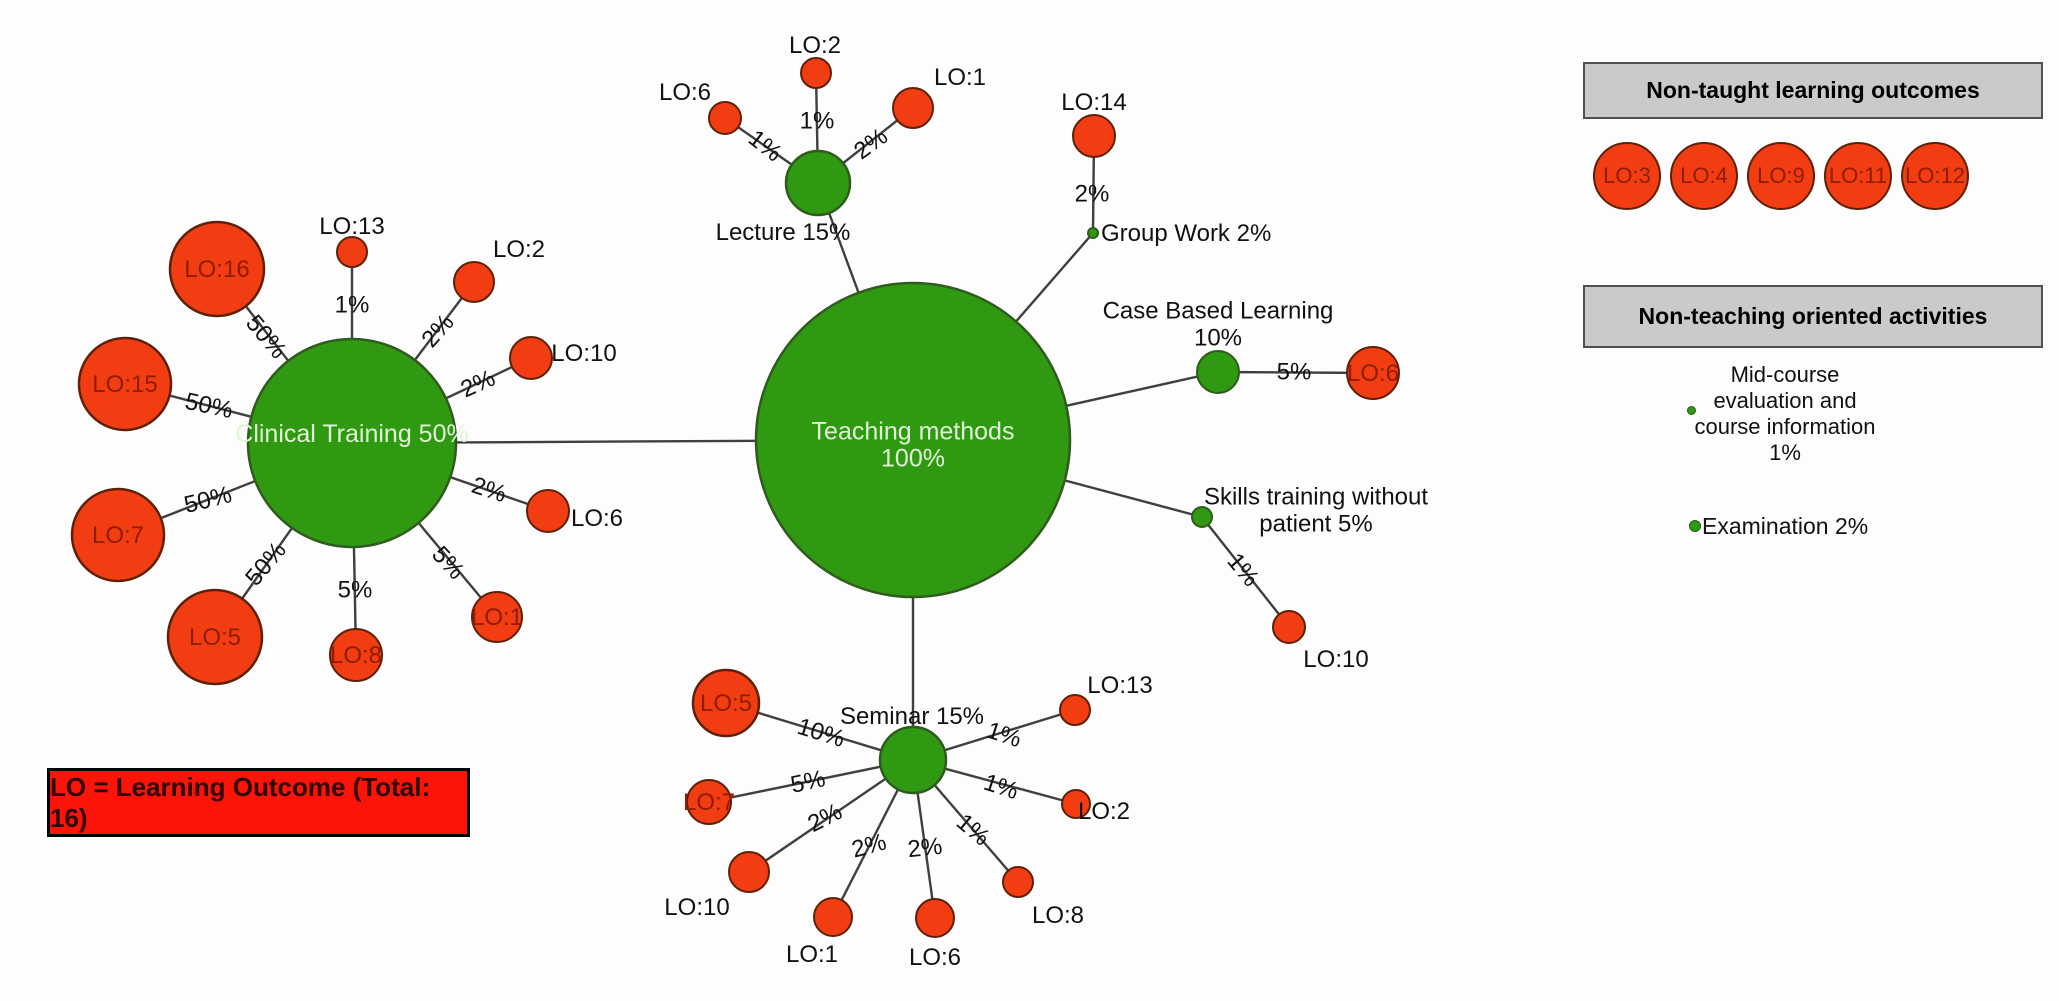  Describe the element at coordinates (531, 358) in the screenshot. I see `node-c10` at that location.